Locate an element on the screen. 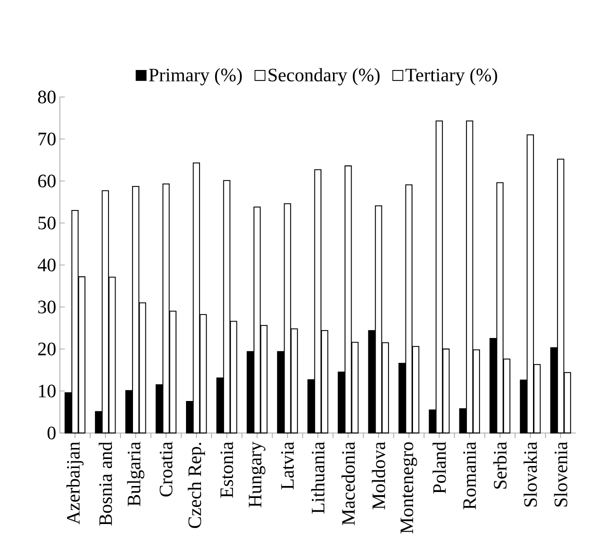  legend-label: Secondary (%) is located at coordinates (324, 77).